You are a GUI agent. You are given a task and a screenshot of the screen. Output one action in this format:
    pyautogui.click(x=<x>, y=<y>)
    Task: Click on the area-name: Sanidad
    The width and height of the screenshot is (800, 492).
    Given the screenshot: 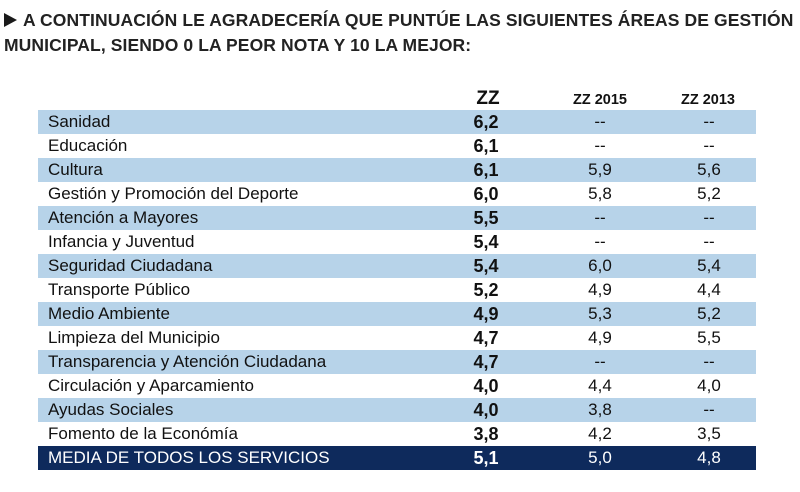 What is the action you would take?
    pyautogui.click(x=79, y=121)
    